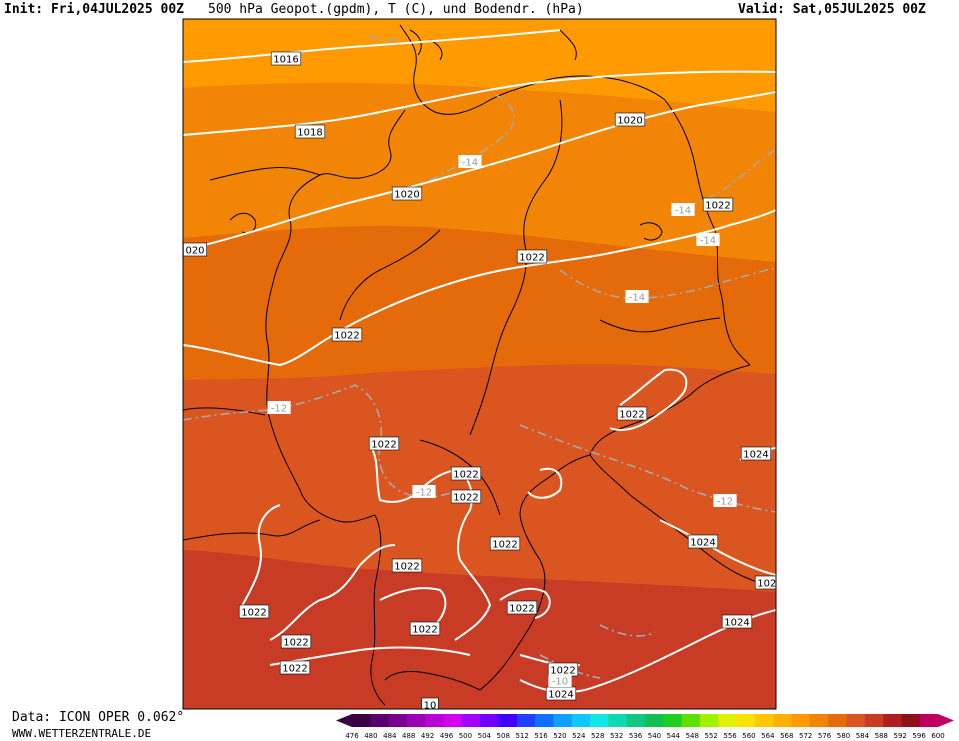 This screenshot has width=959, height=741. What do you see at coordinates (946, 720) in the screenshot?
I see `scale-arrow-right` at bounding box center [946, 720].